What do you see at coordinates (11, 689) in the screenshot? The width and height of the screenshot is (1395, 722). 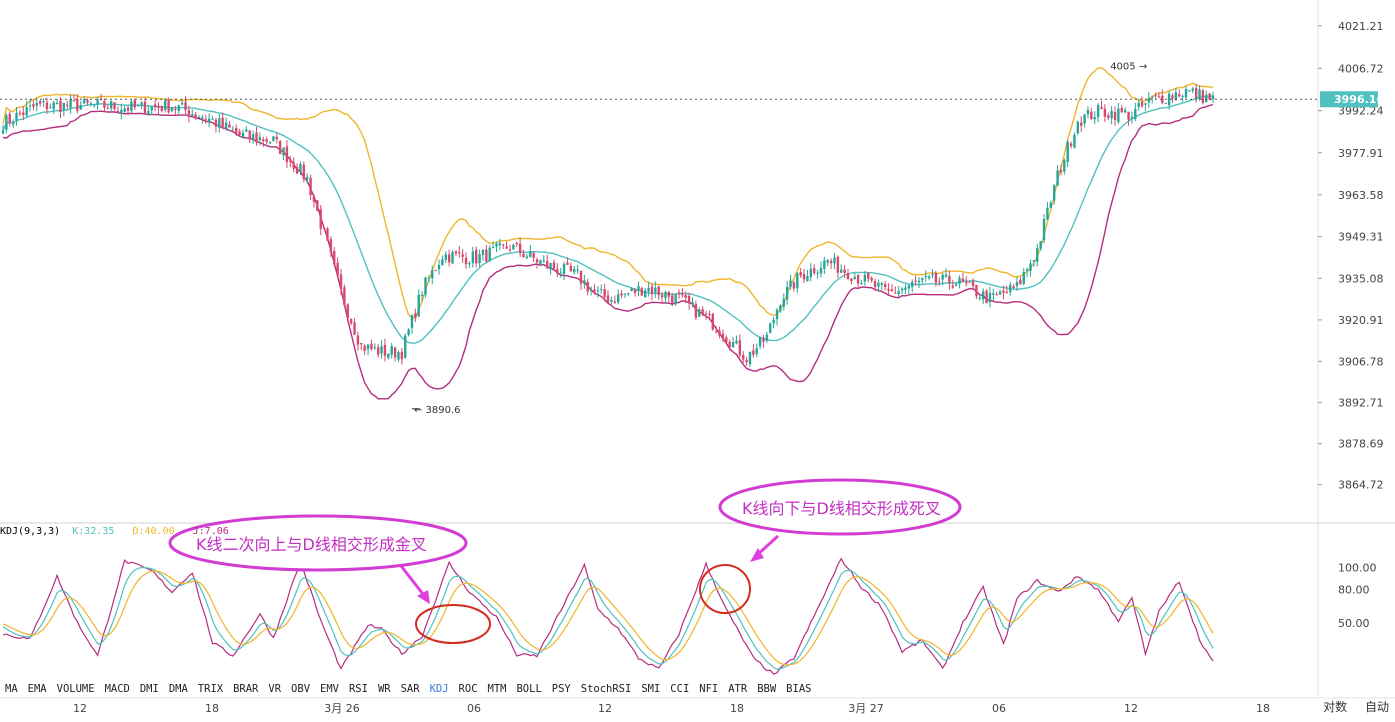 I see `indicator-tab-ma: MA` at bounding box center [11, 689].